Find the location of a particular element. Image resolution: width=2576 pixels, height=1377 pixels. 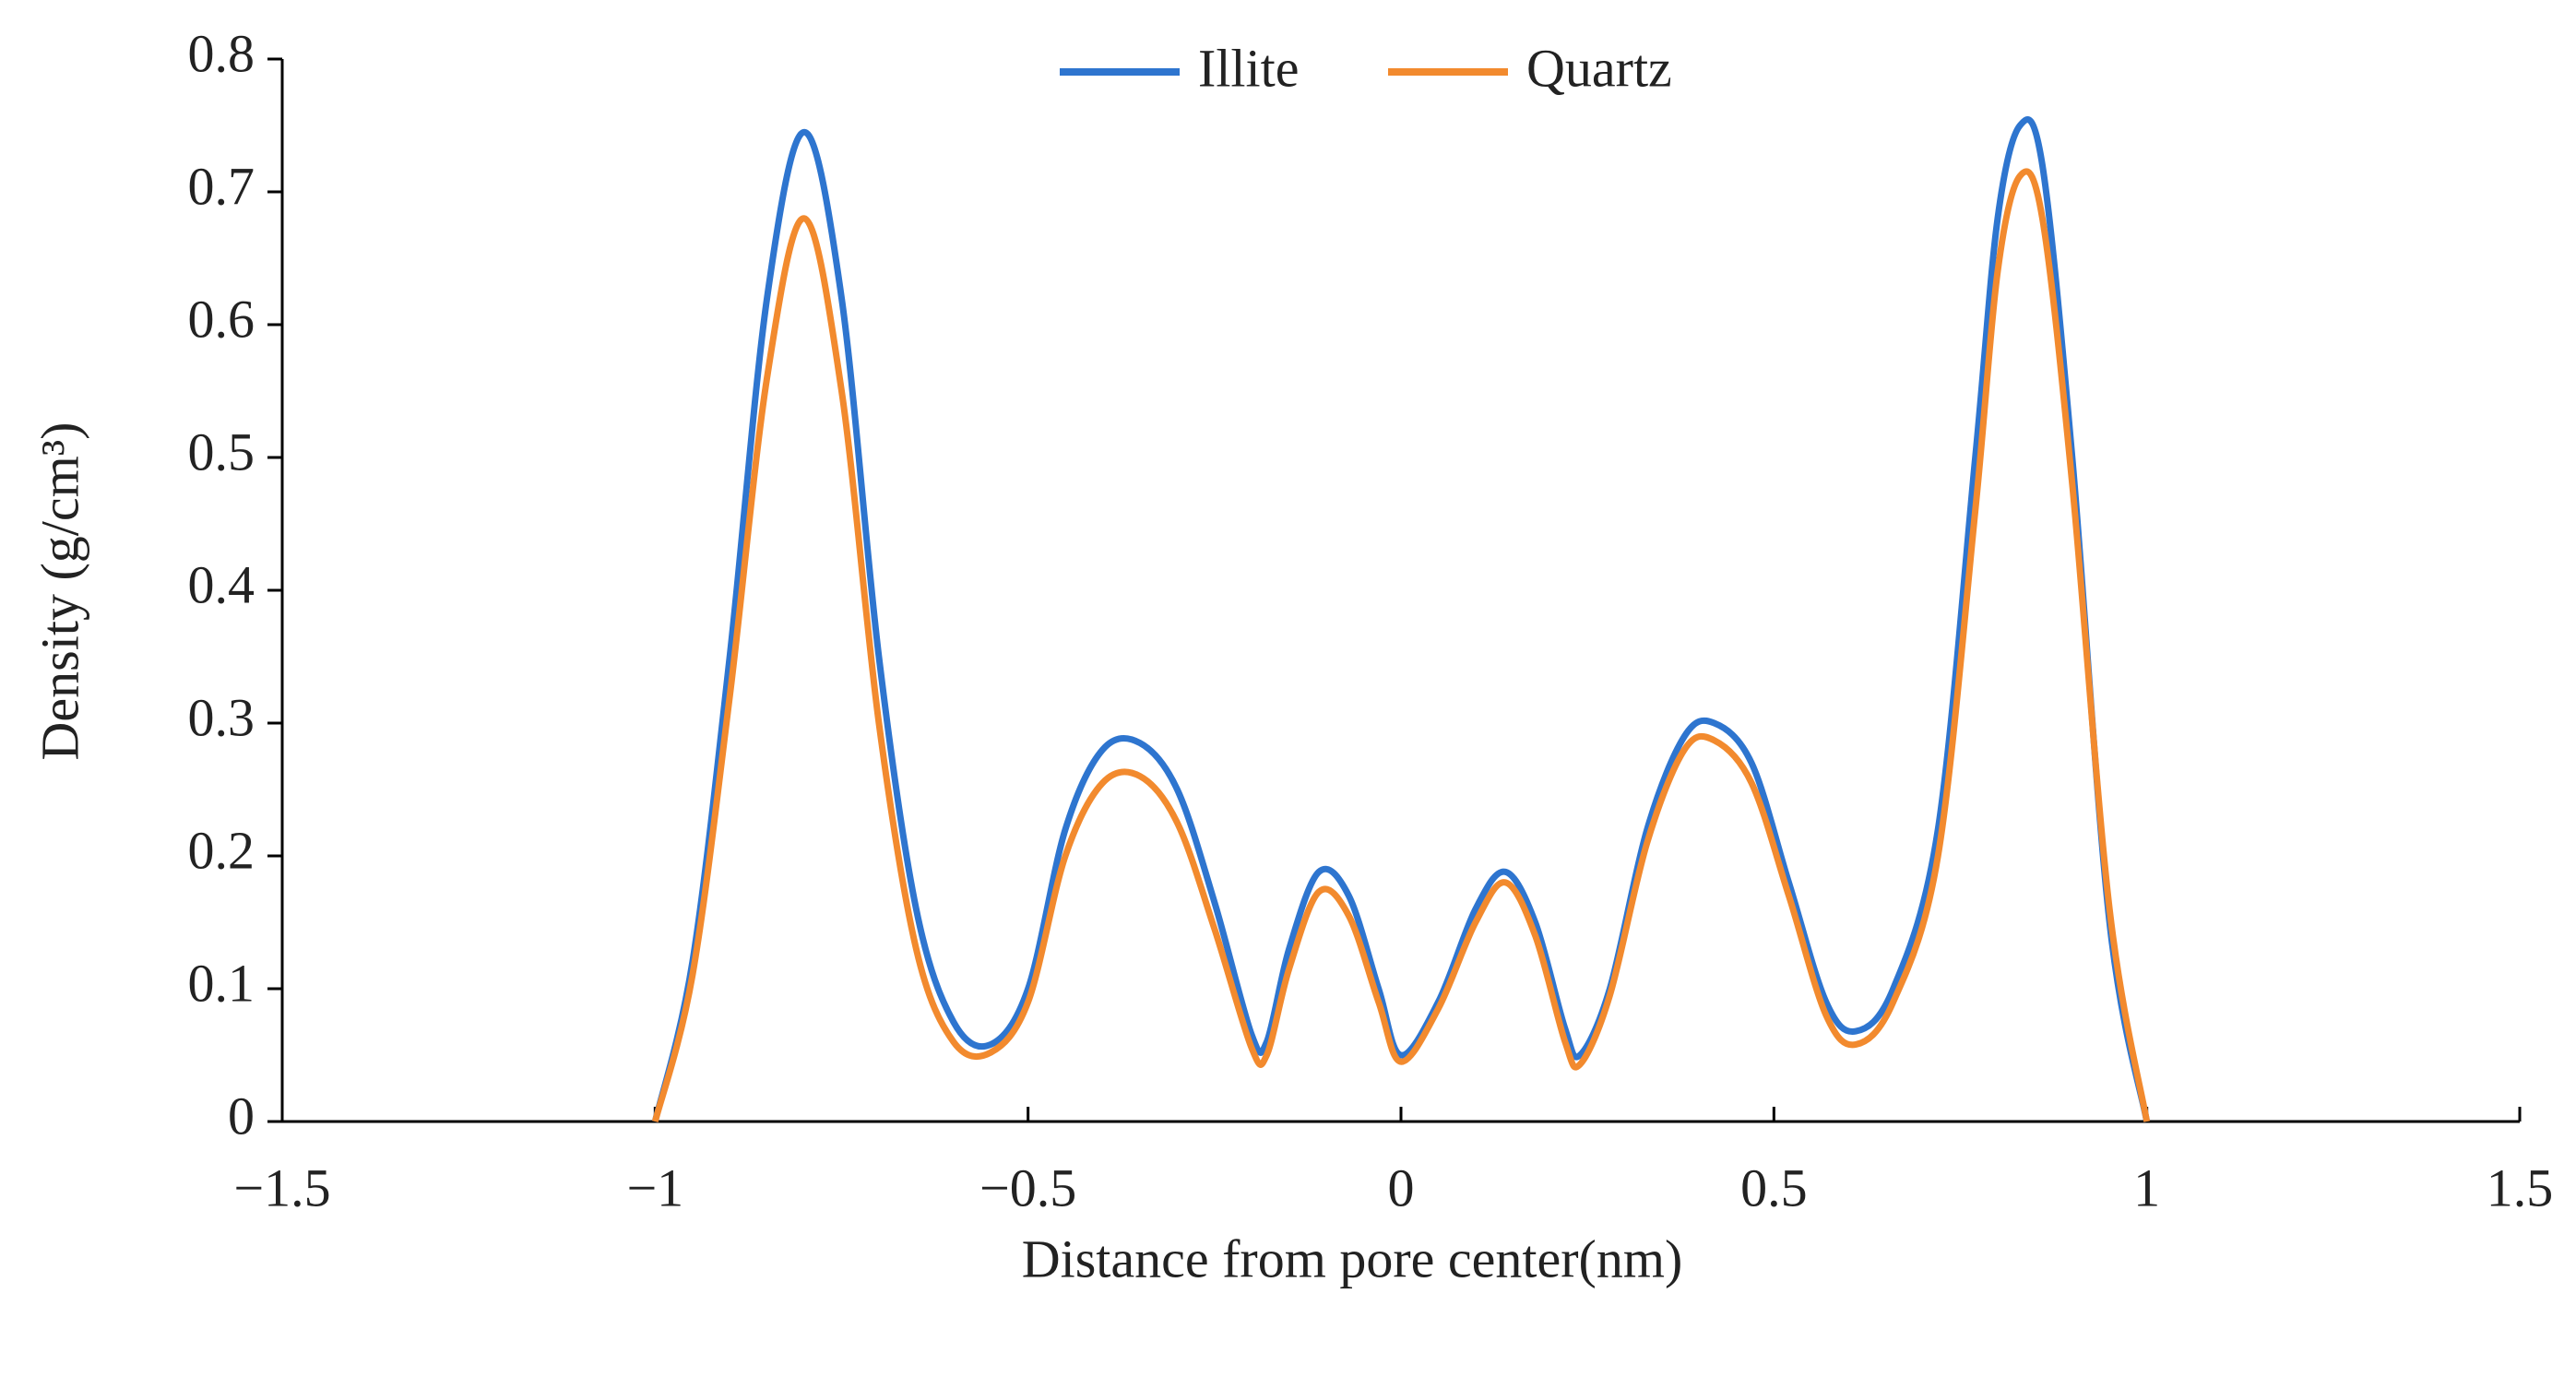

legend-label: Illite is located at coordinates (1249, 68).